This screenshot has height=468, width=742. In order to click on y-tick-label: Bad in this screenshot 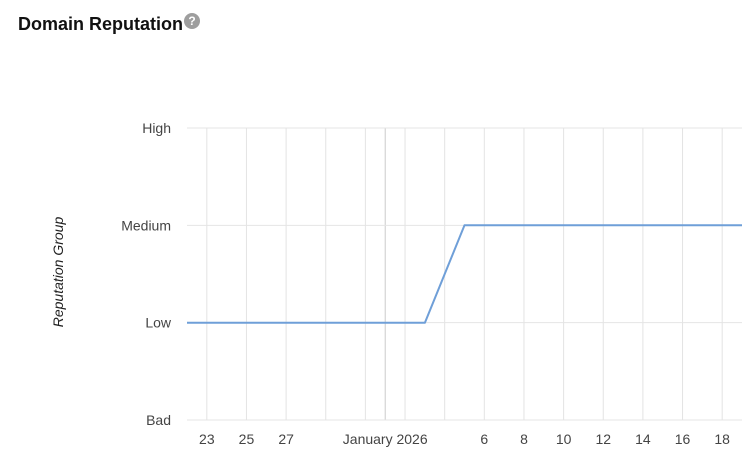, I will do `click(158, 420)`.